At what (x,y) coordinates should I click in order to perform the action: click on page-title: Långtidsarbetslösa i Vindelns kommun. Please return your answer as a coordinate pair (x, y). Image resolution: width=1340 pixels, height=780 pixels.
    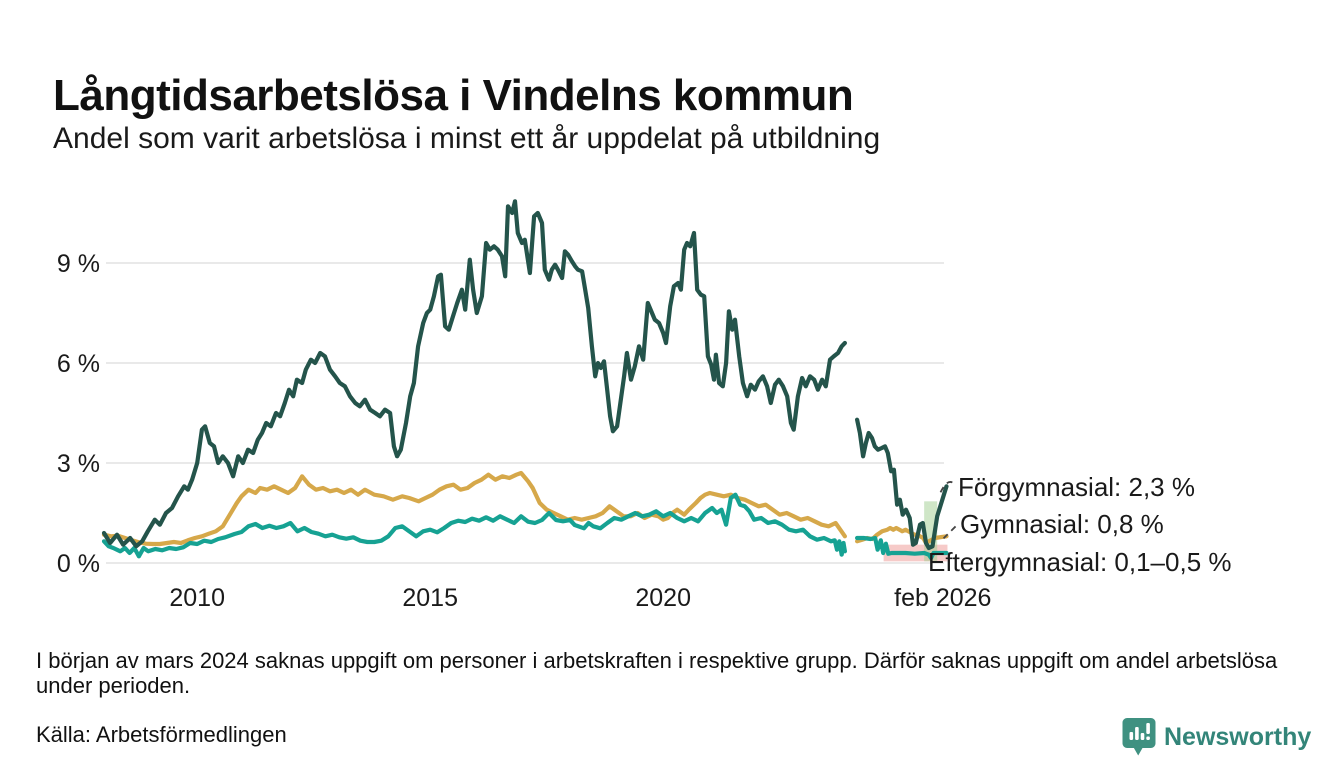
    Looking at the image, I should click on (453, 96).